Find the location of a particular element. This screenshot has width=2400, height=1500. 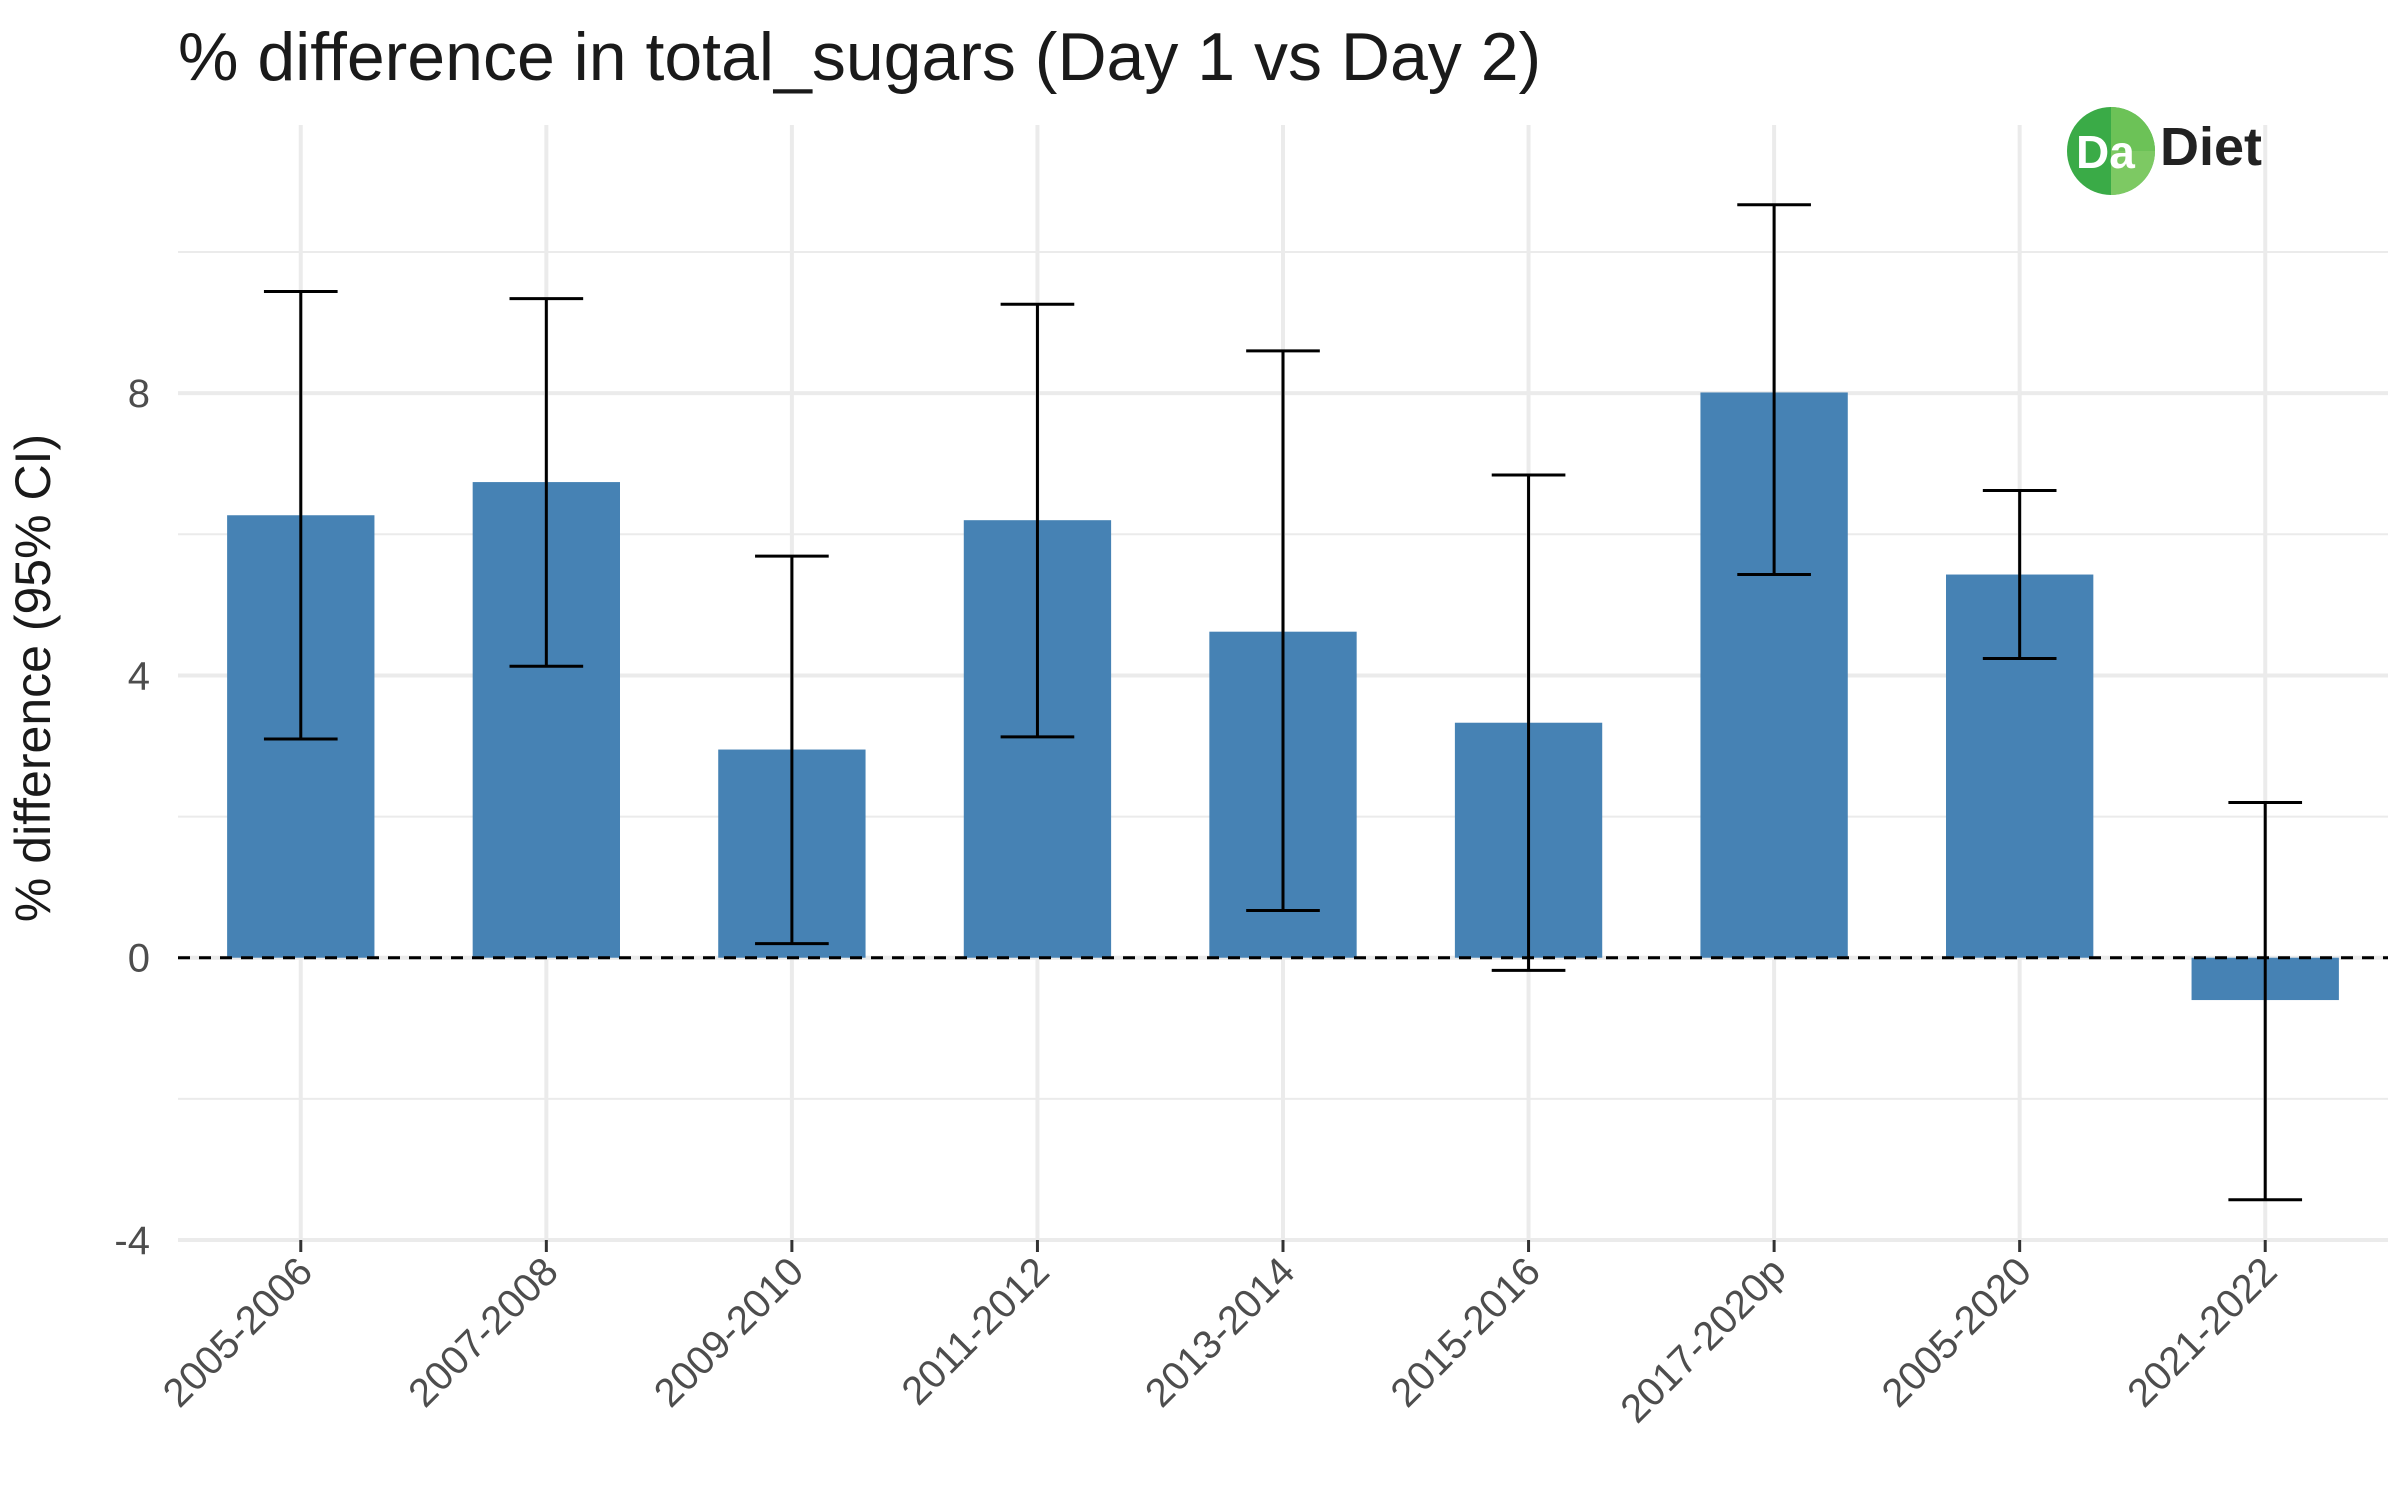

y-axis-label: % difference (95% CI) is located at coordinates (33, 678).